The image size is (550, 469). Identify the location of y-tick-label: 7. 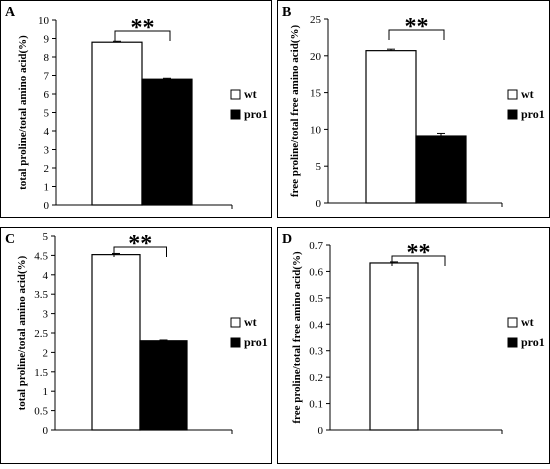
(47, 77).